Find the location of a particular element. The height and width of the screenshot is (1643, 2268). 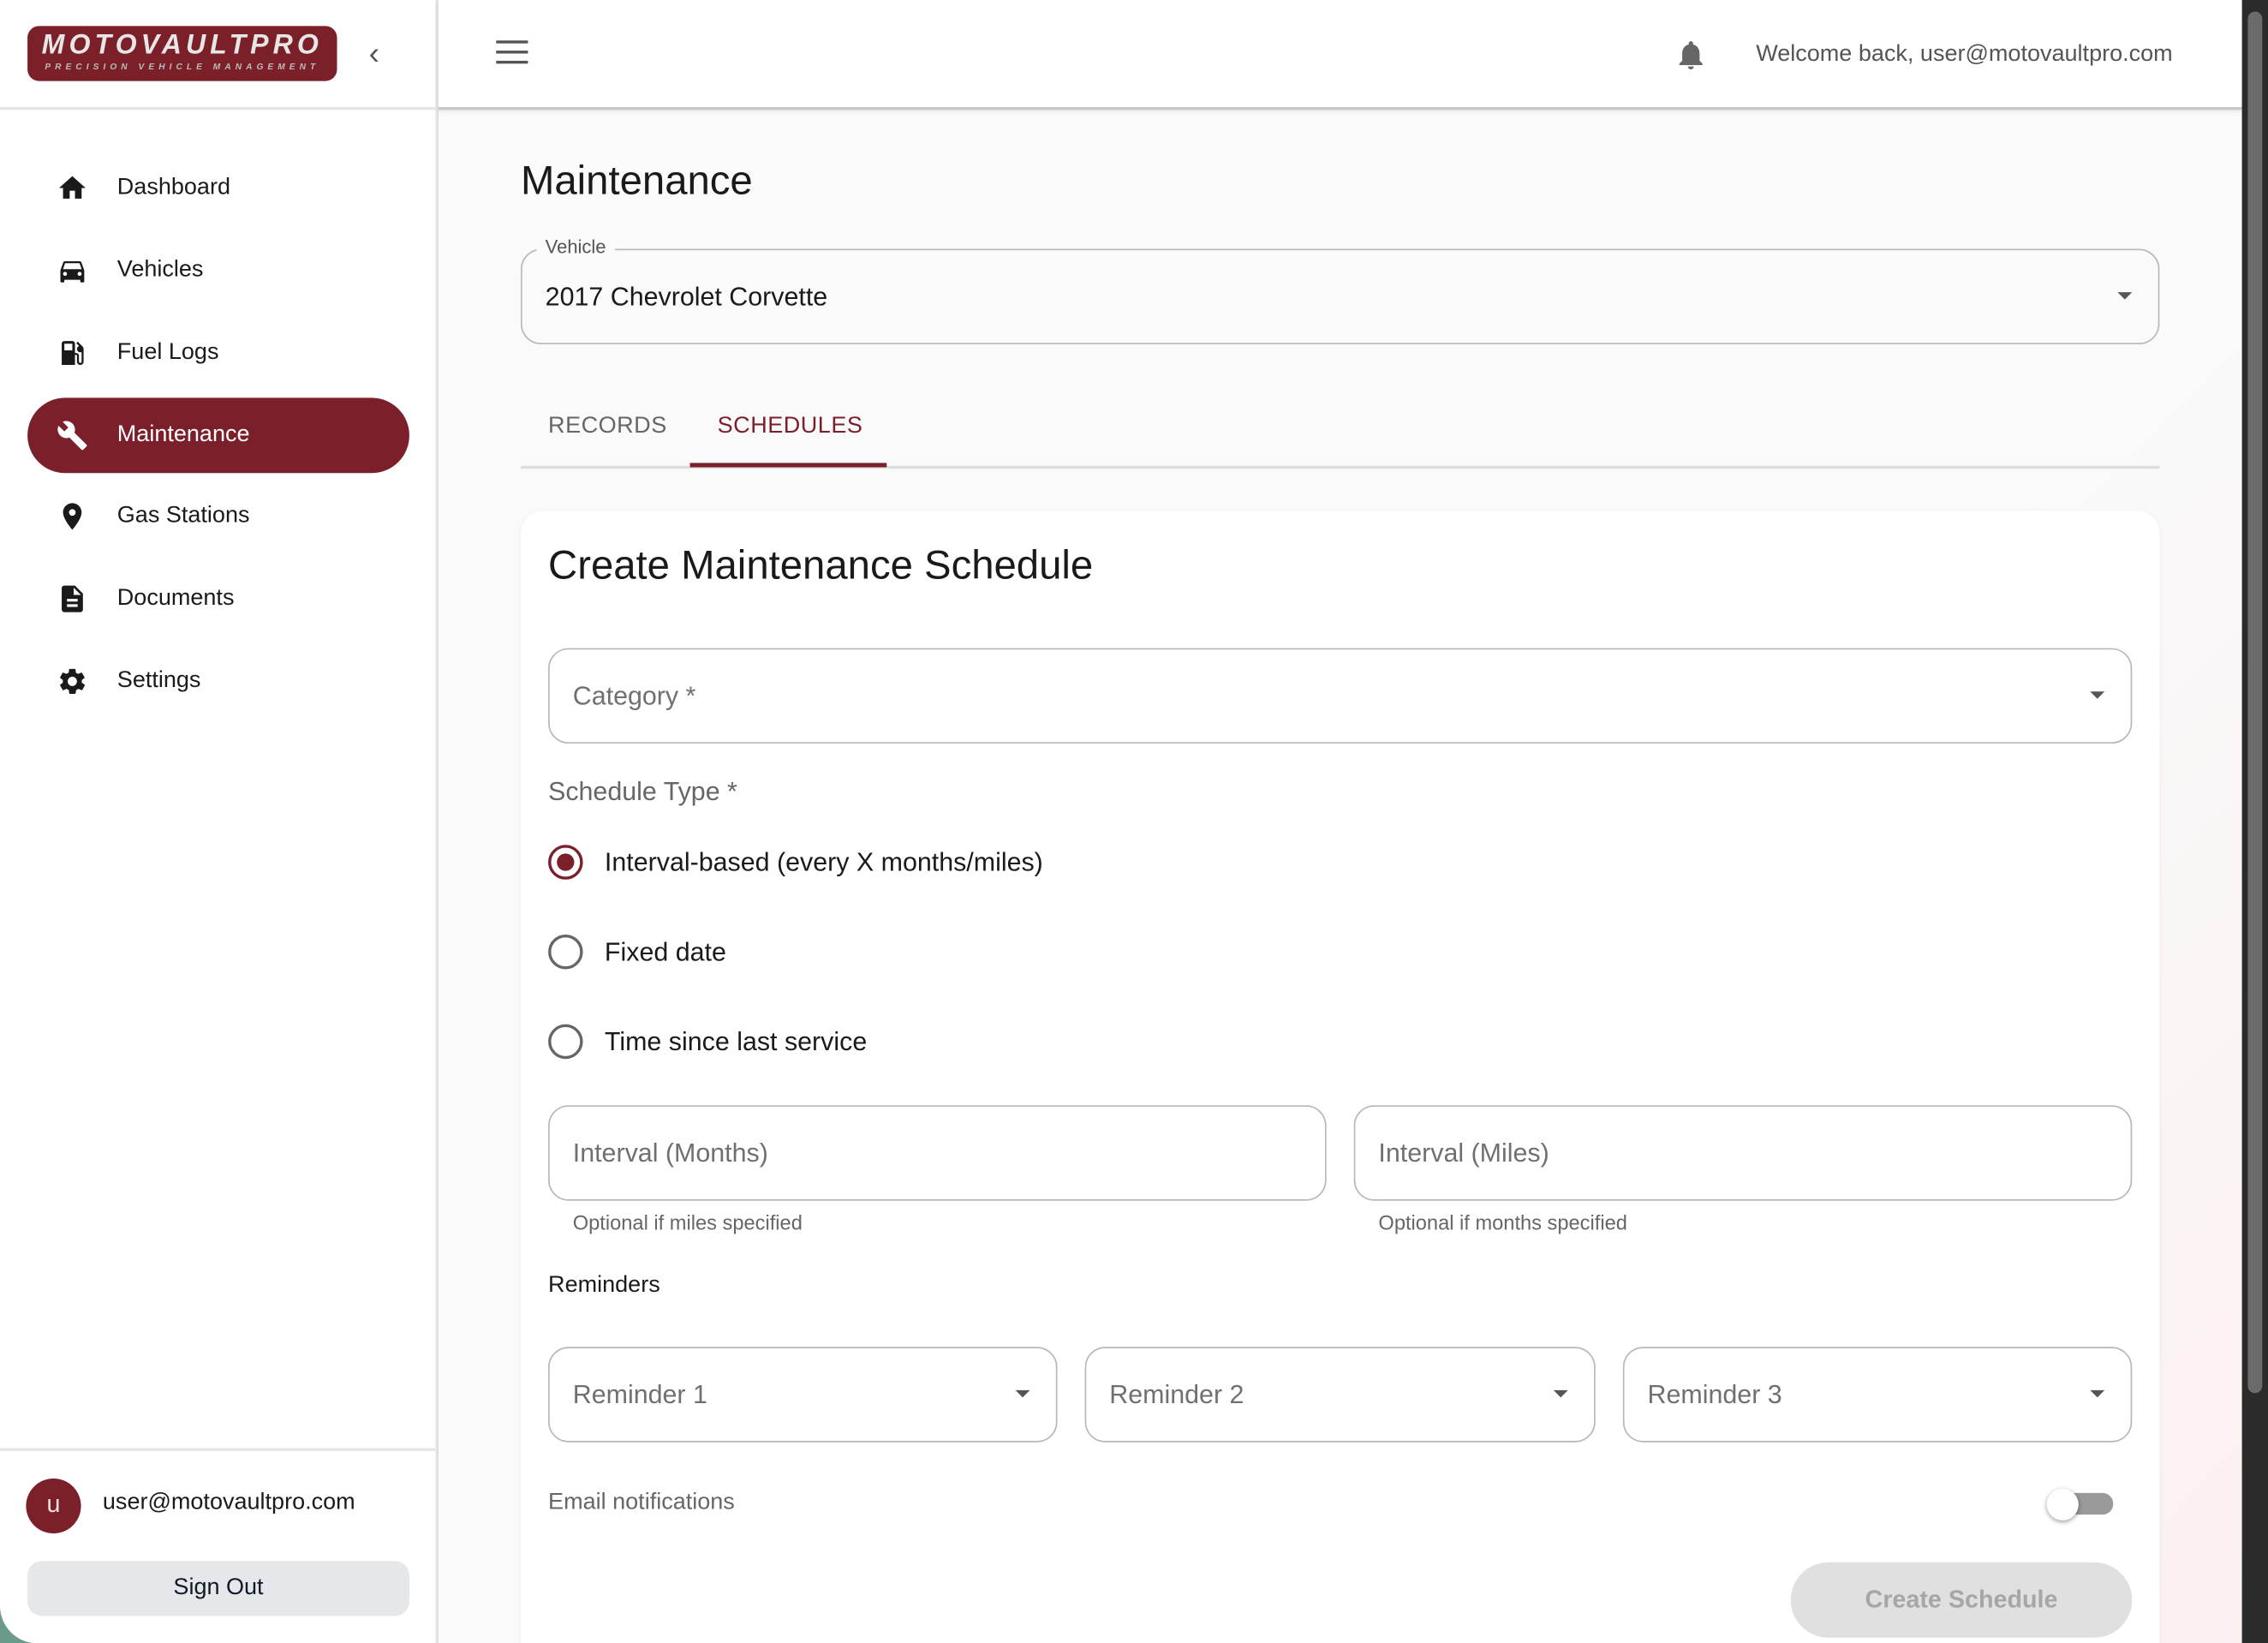

category-select: Category * is located at coordinates (1340, 696).